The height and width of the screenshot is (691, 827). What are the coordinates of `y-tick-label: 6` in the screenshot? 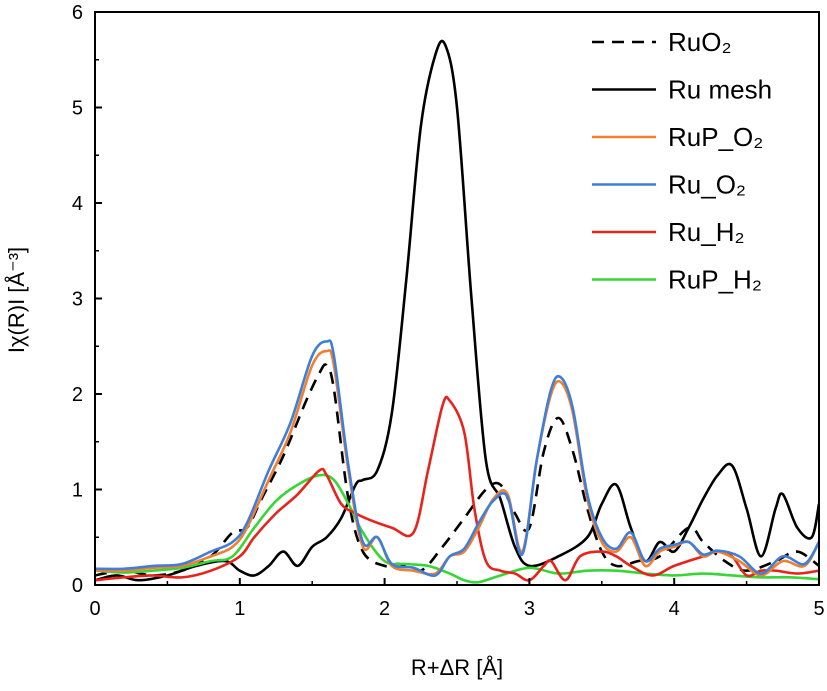 It's located at (77, 13).